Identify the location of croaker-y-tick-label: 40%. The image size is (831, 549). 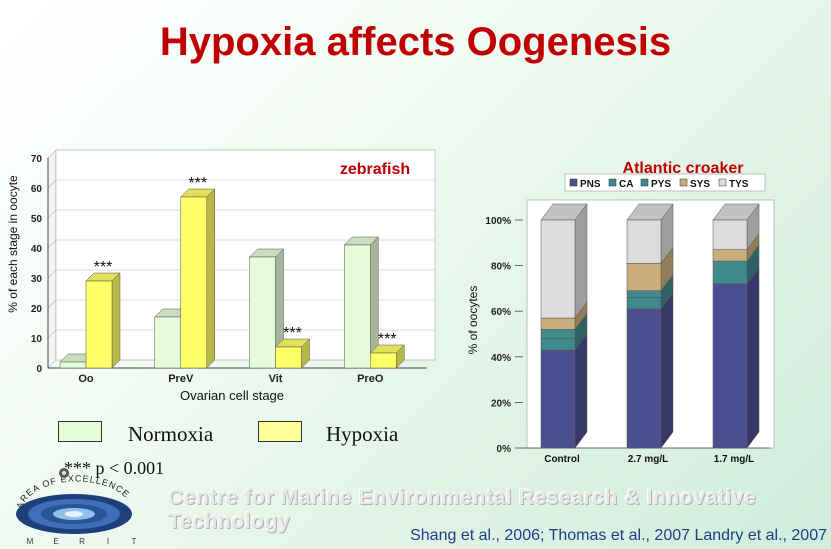
(501, 358).